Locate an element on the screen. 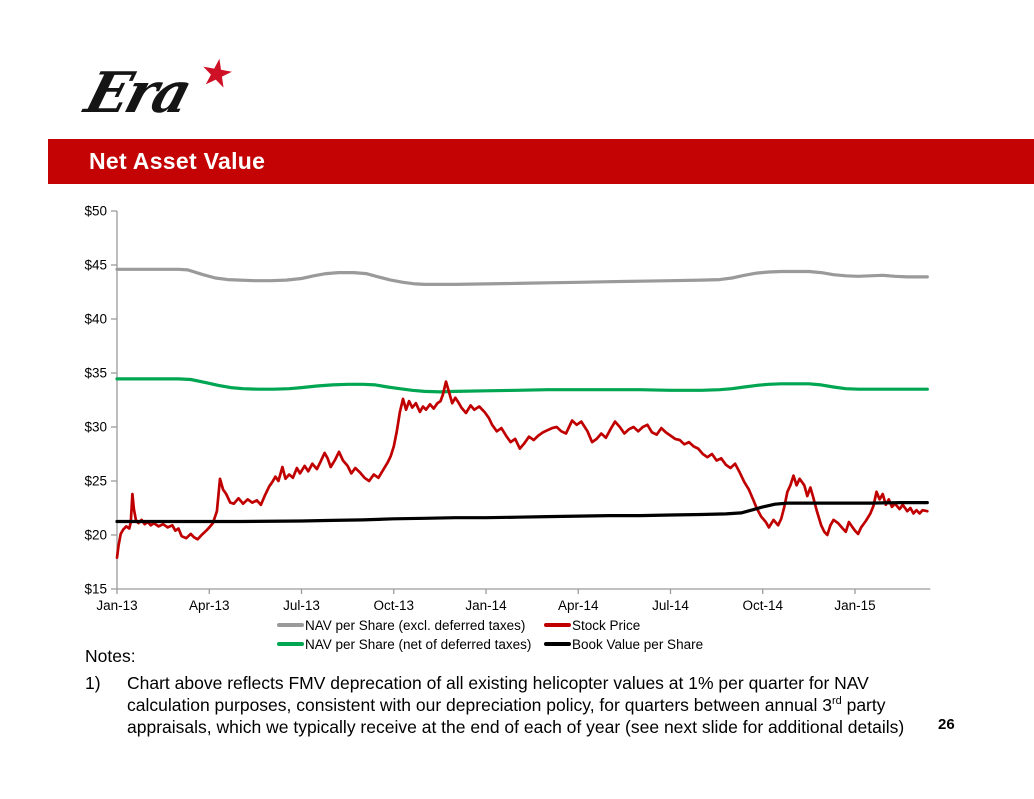  legend-label: Stock Price is located at coordinates (606, 625).